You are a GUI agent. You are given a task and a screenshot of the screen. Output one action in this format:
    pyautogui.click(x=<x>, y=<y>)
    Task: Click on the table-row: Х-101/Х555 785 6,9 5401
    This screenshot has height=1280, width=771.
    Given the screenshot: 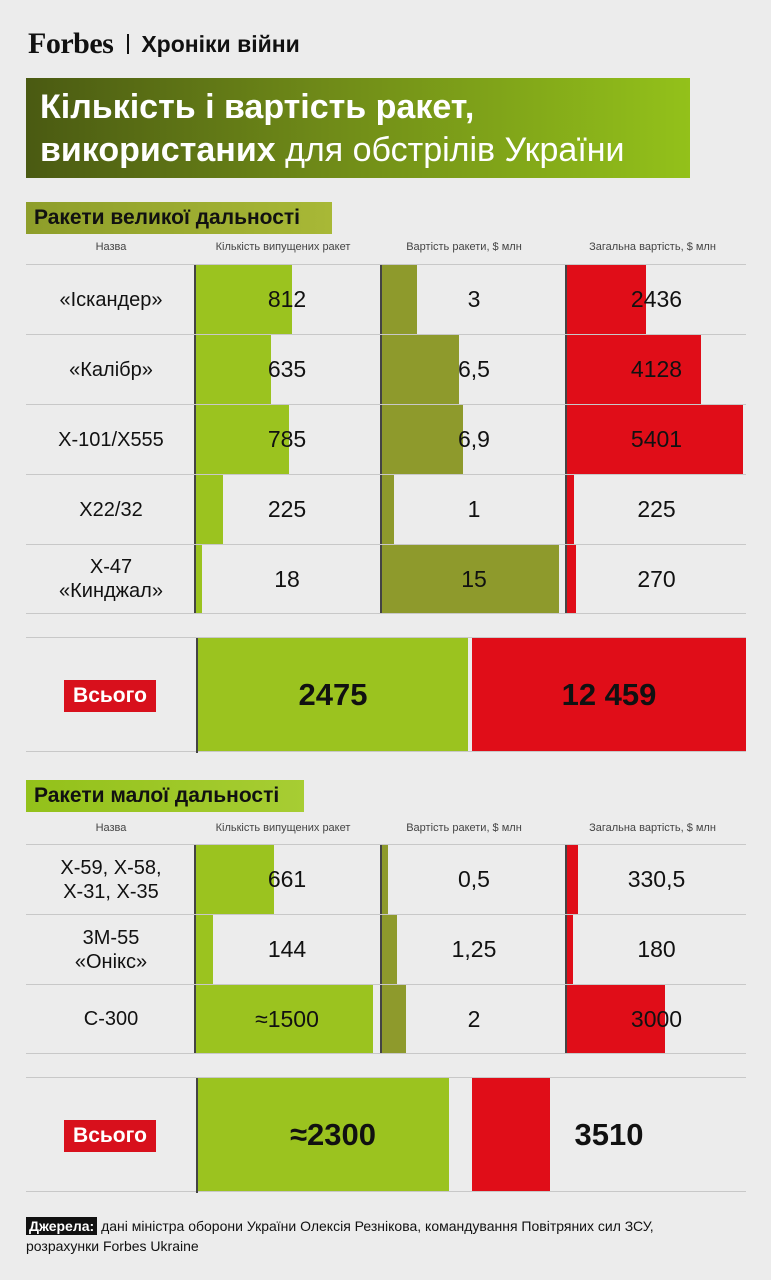 What is the action you would take?
    pyautogui.click(x=386, y=439)
    